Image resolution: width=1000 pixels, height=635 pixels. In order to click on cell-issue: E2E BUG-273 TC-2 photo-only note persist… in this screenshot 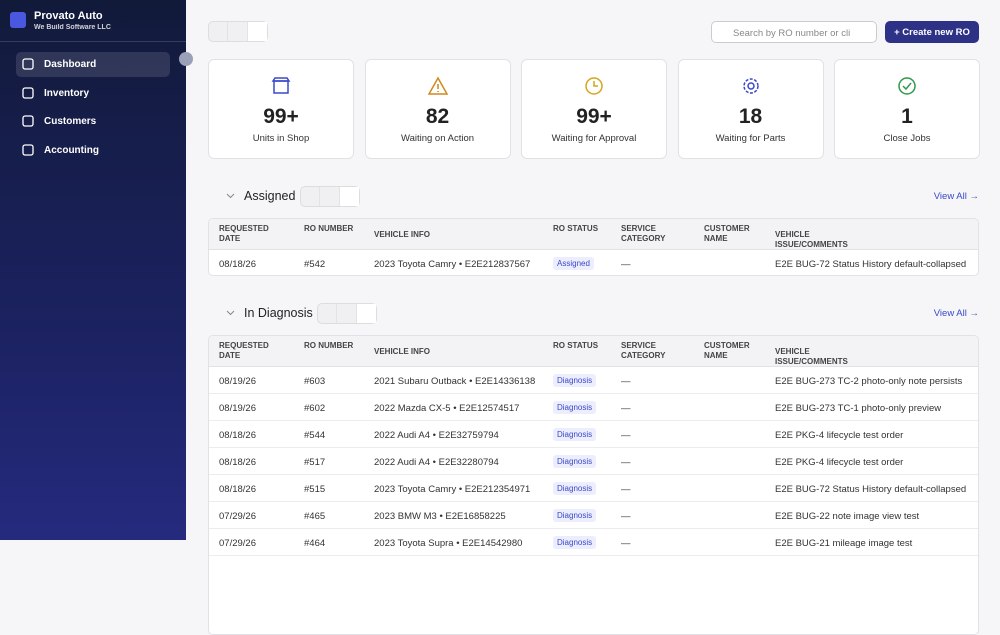, I will do `click(869, 381)`.